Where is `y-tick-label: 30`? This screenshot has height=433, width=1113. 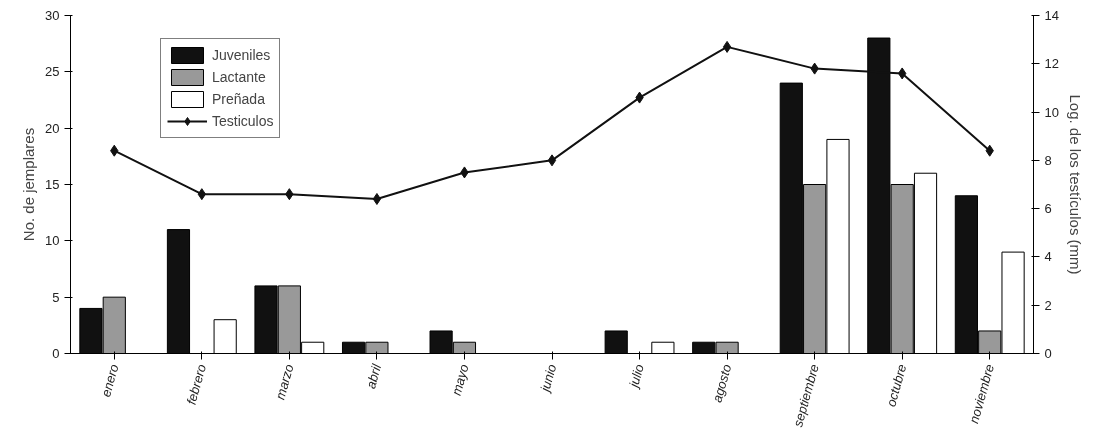 y-tick-label: 30 is located at coordinates (52, 15).